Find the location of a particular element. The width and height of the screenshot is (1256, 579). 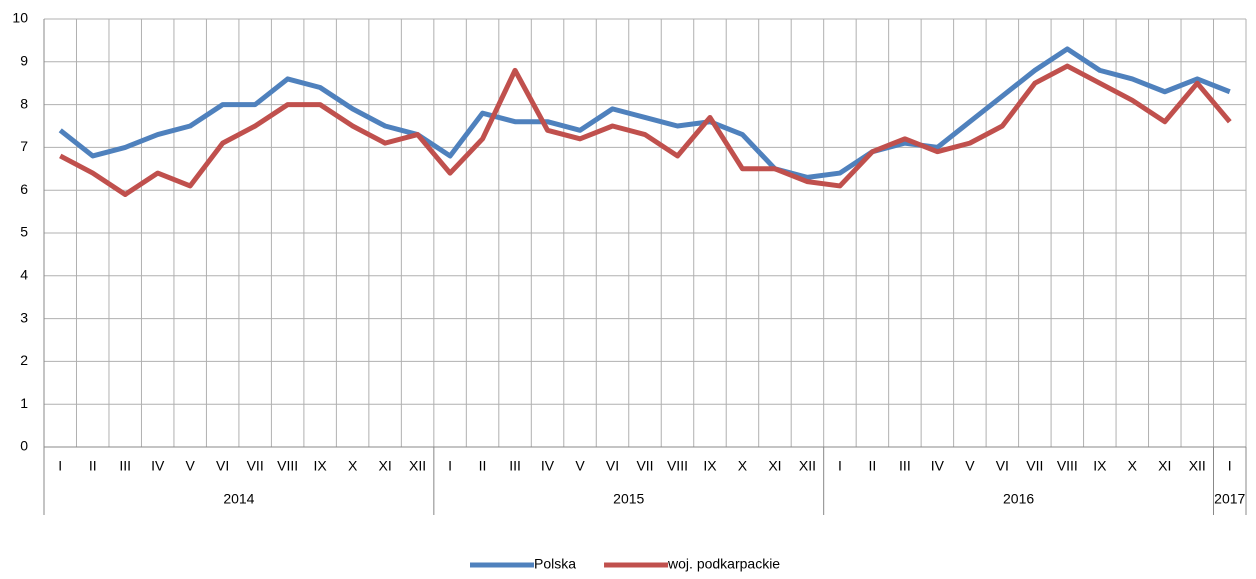

y-tick-label: 9 is located at coordinates (24, 61).